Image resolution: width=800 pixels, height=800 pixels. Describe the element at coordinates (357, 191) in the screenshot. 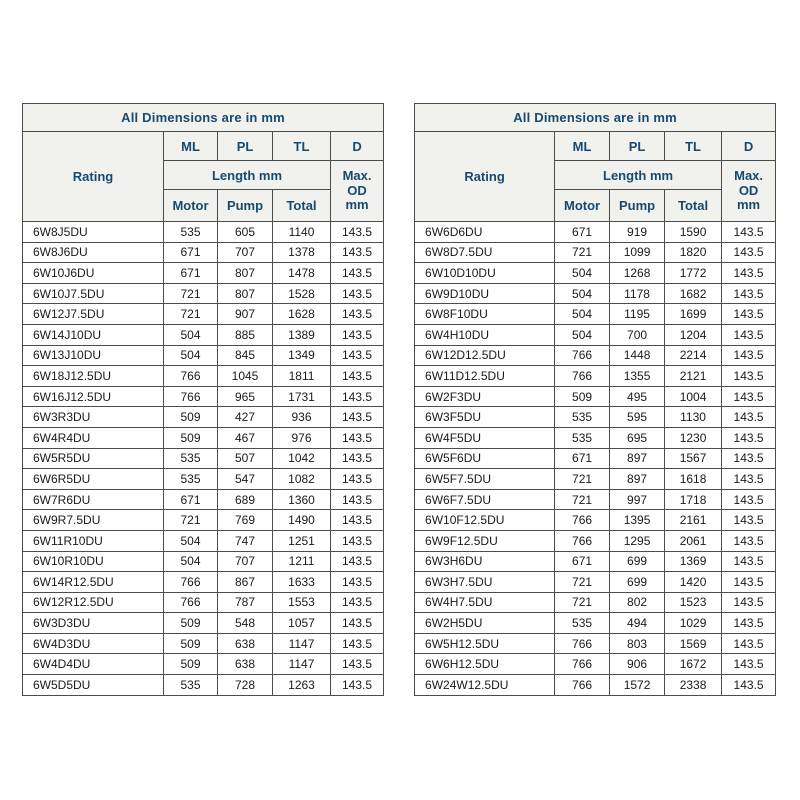

I see `max-od-header: Max. OD mm` at that location.